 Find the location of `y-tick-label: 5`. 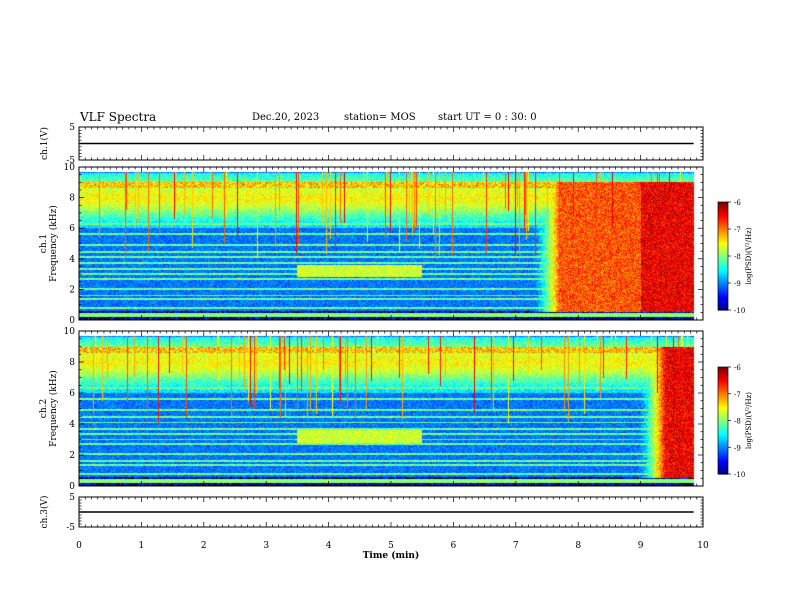

y-tick-label: 5 is located at coordinates (72, 498).